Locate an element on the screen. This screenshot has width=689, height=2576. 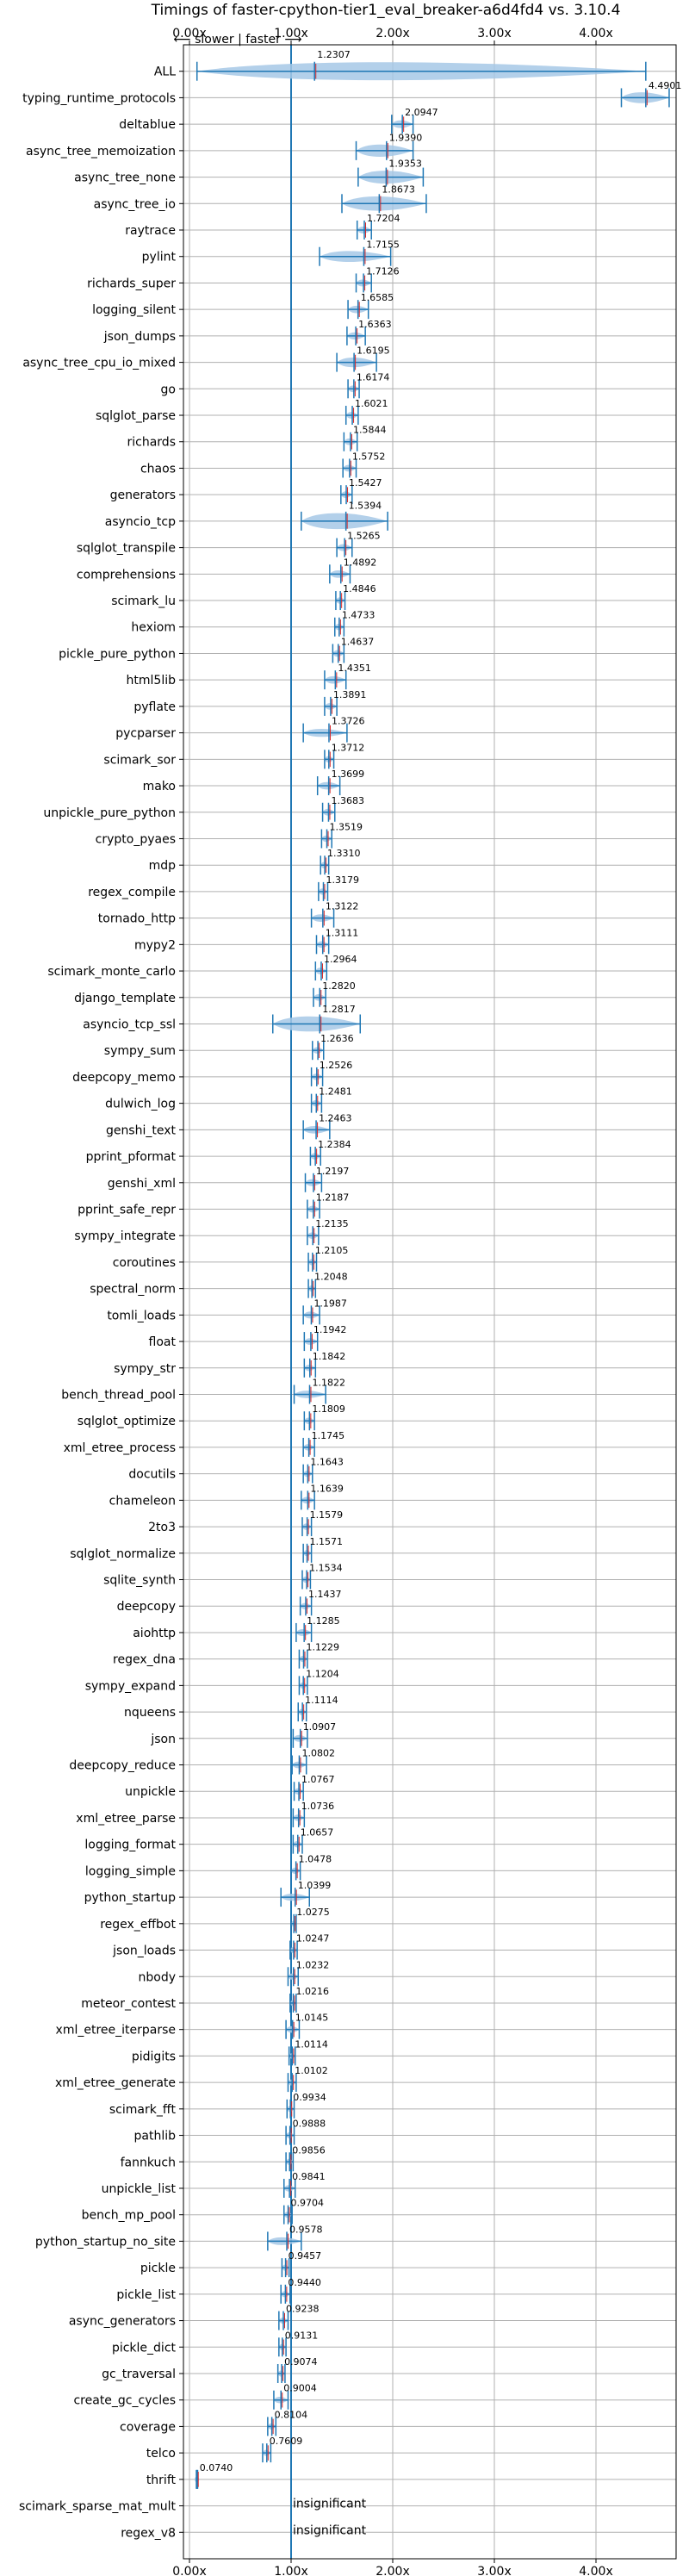
data-label: 1.5752 is located at coordinates (369, 457).